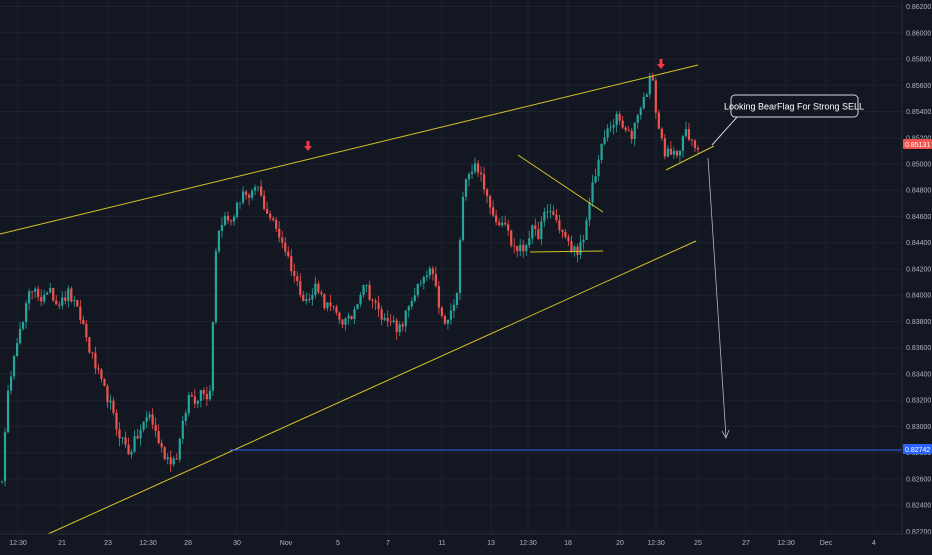 This screenshot has width=932, height=555. I want to click on price-tick-label: 0.83000, so click(918, 427).